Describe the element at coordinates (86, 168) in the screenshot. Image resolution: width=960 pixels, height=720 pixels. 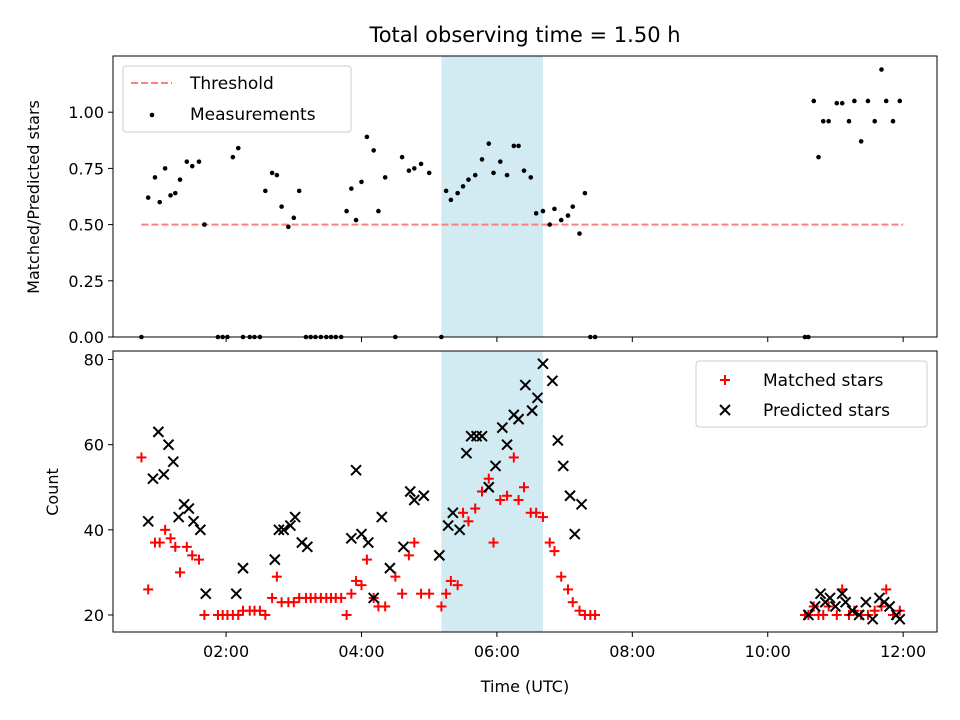
I see `y-tick-label: 0.75` at that location.